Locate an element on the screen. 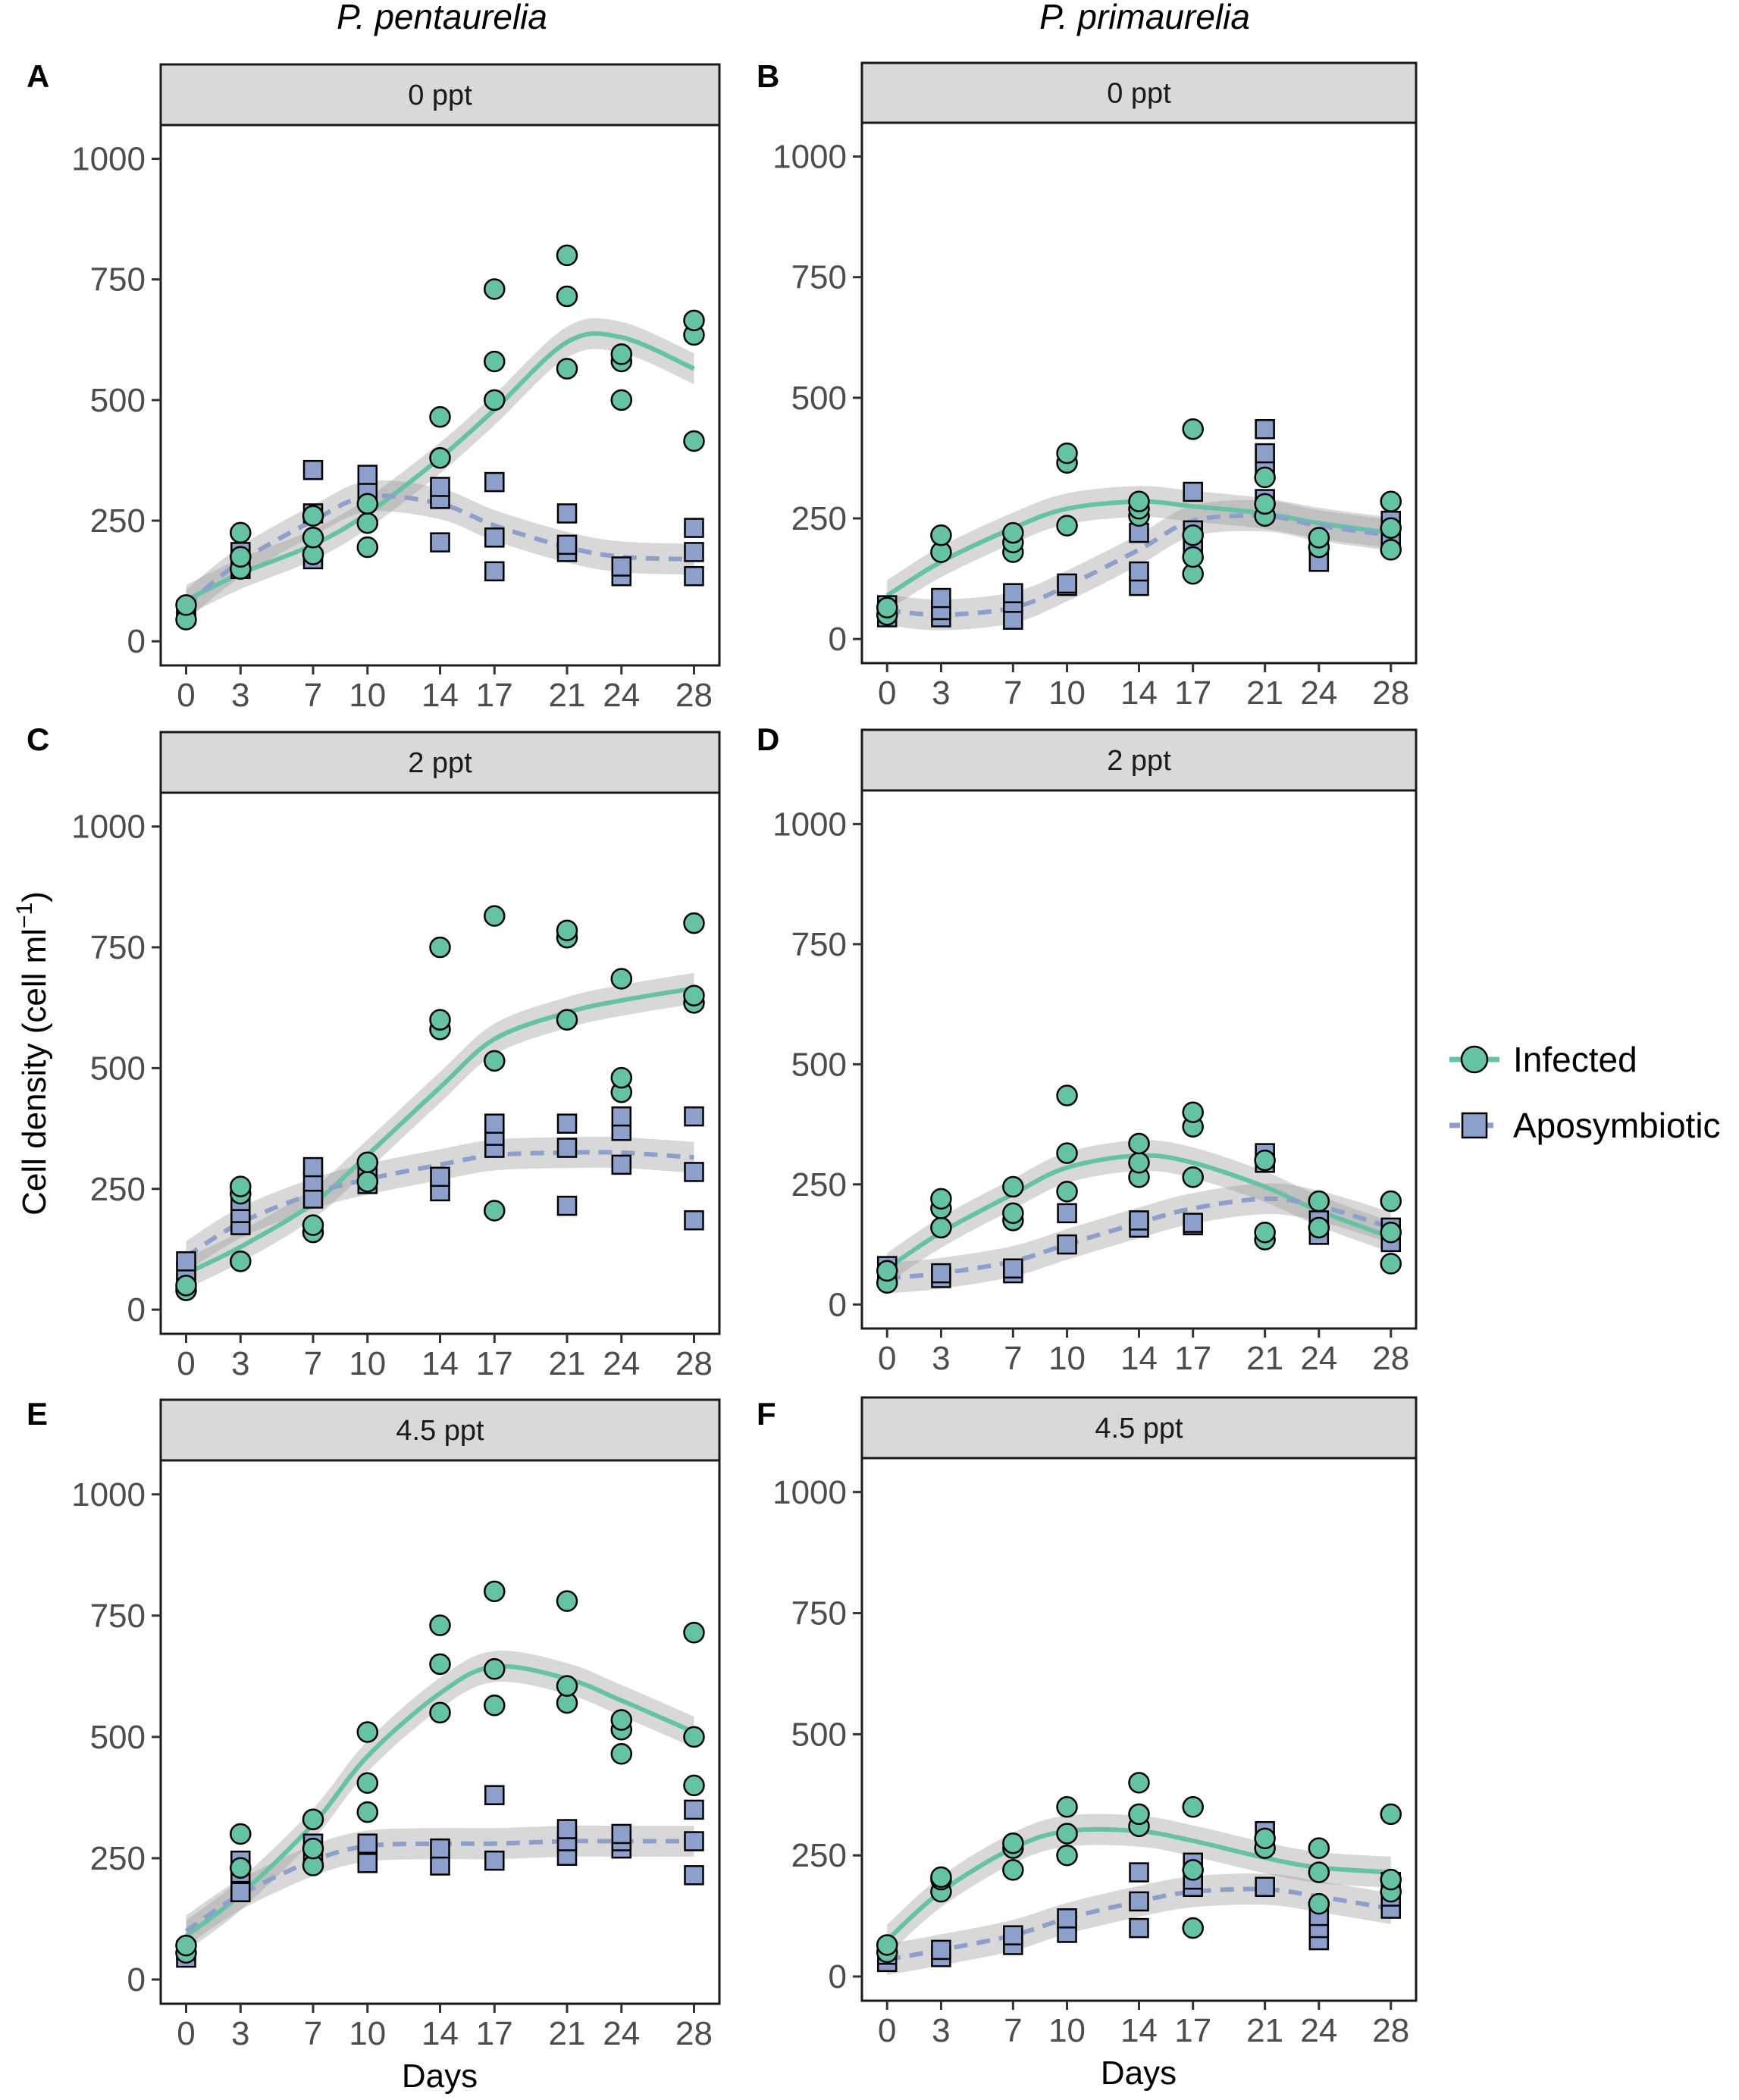  x-tick-label-F-0: 0 is located at coordinates (887, 2030).